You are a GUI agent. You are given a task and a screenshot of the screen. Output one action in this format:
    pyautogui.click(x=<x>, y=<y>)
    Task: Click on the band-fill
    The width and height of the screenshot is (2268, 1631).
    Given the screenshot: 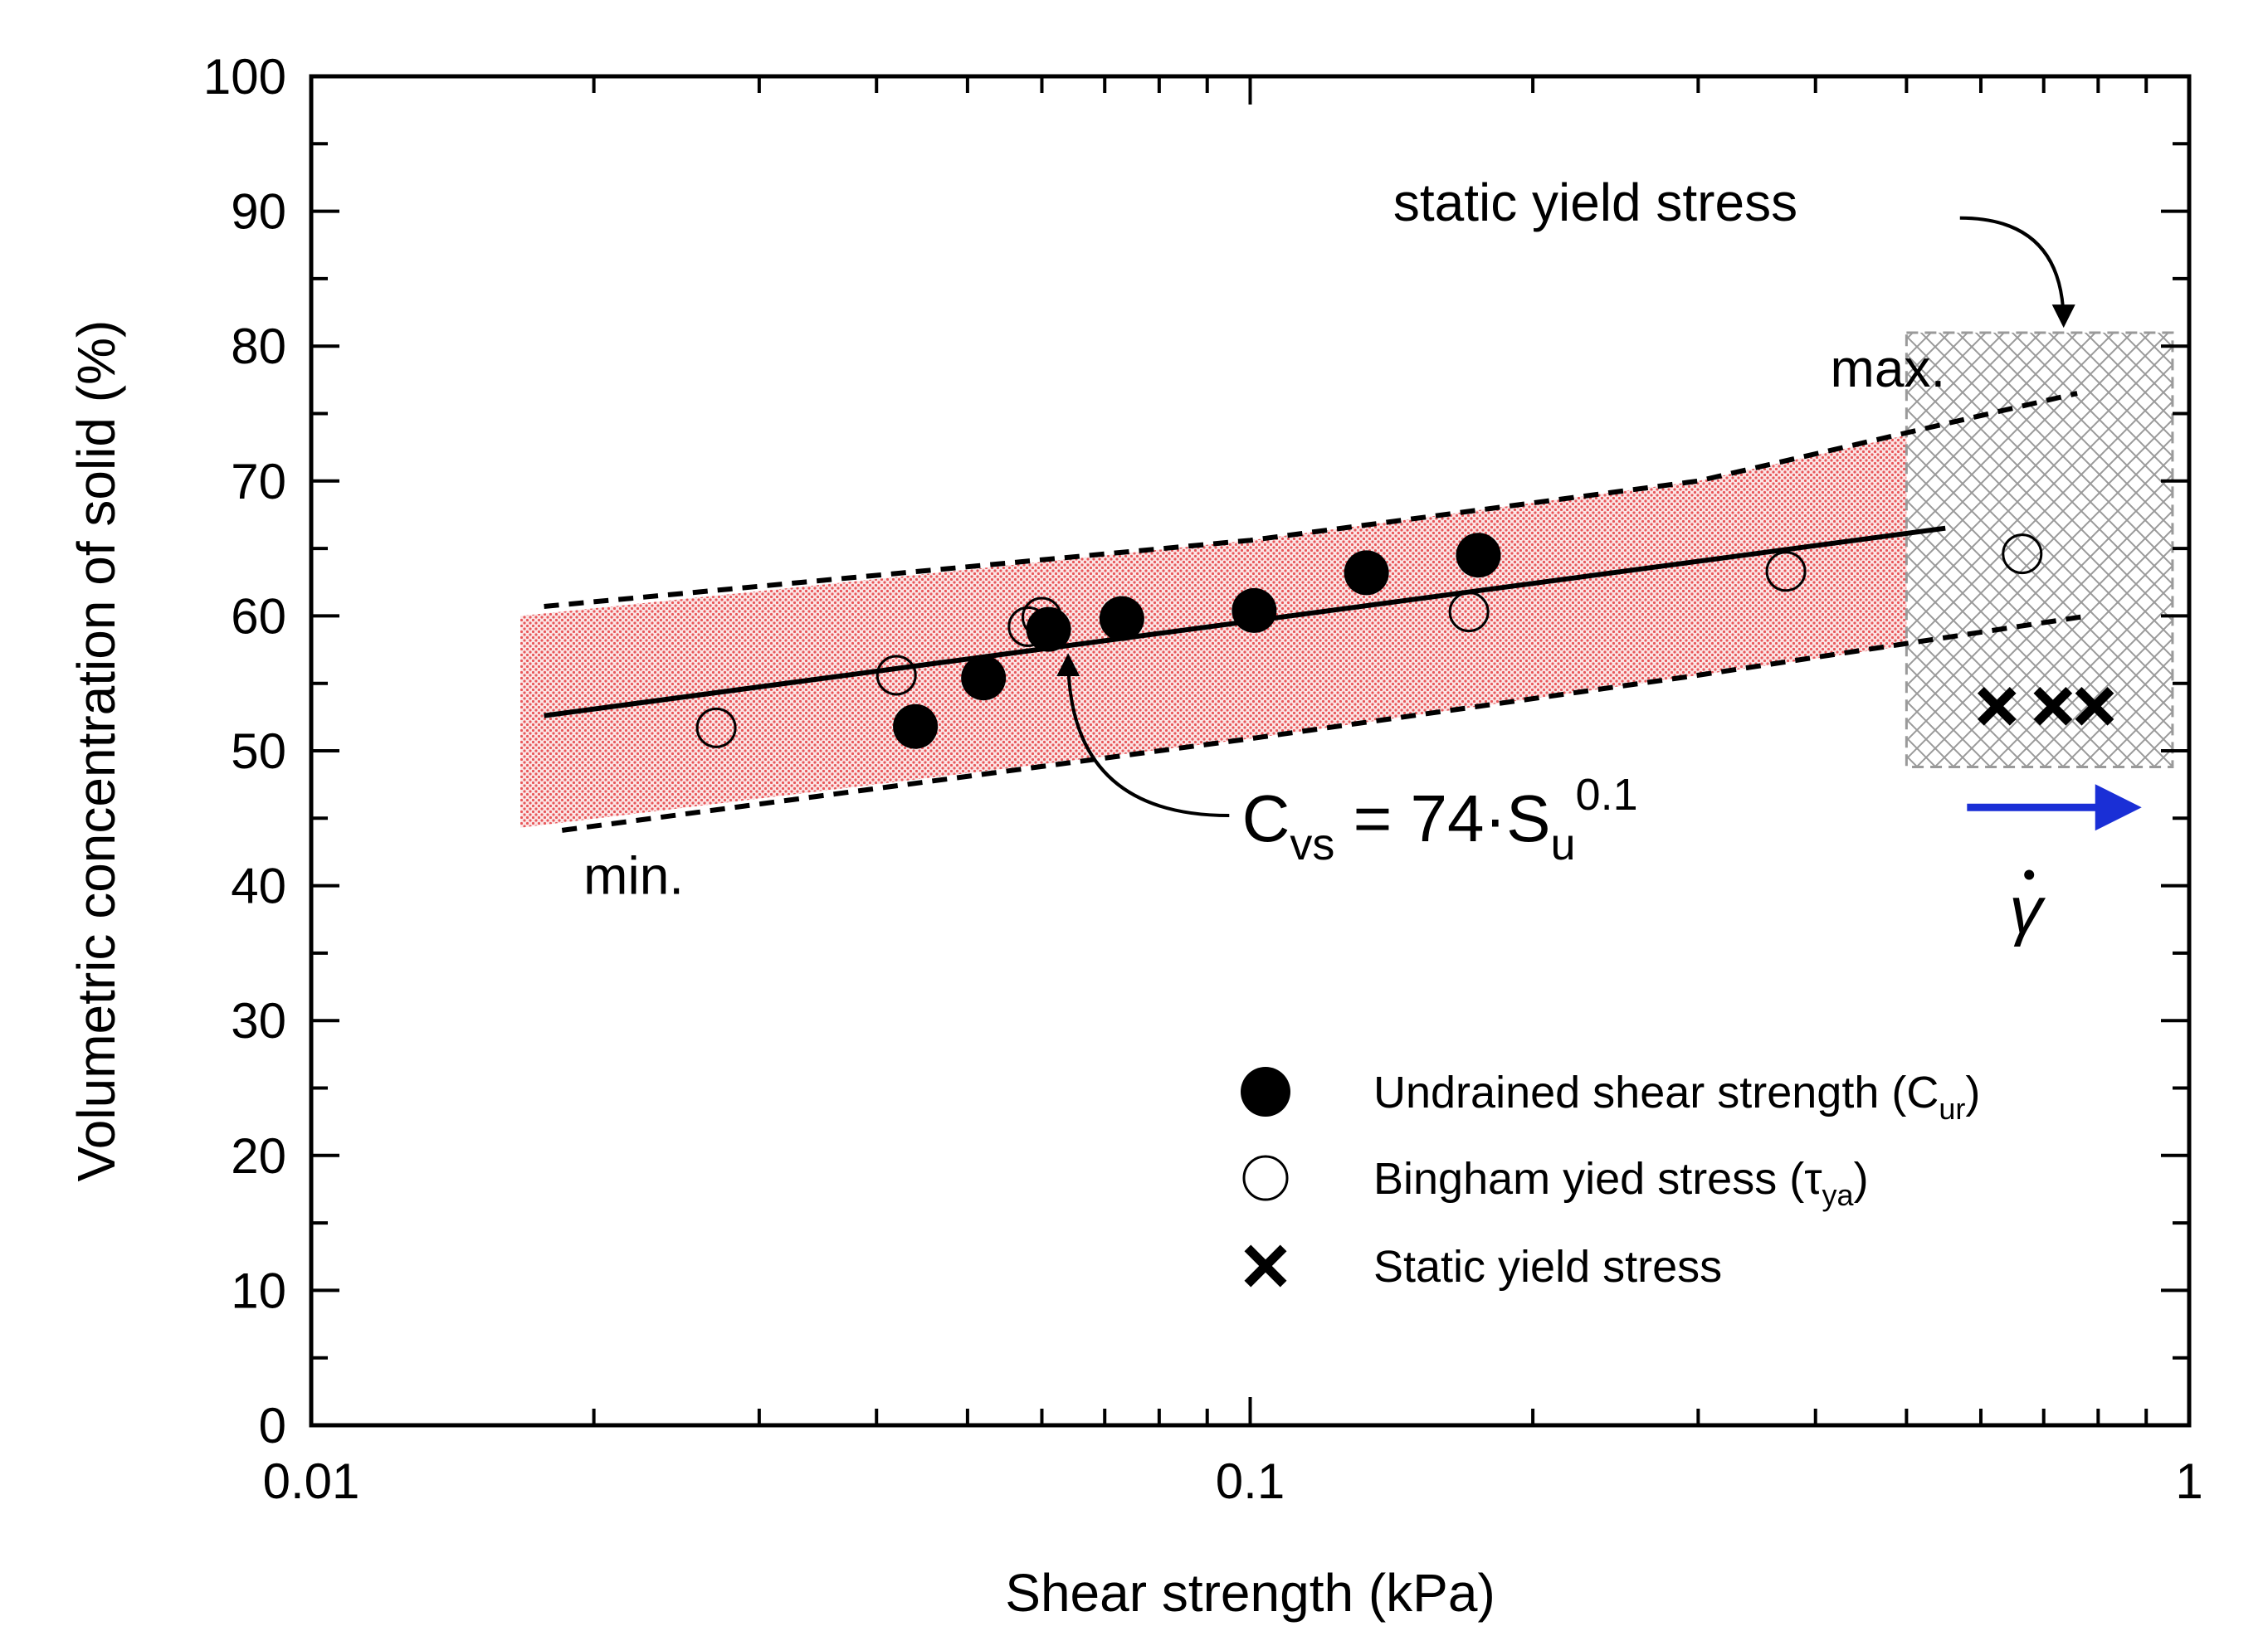 What is the action you would take?
    pyautogui.click(x=1214, y=631)
    